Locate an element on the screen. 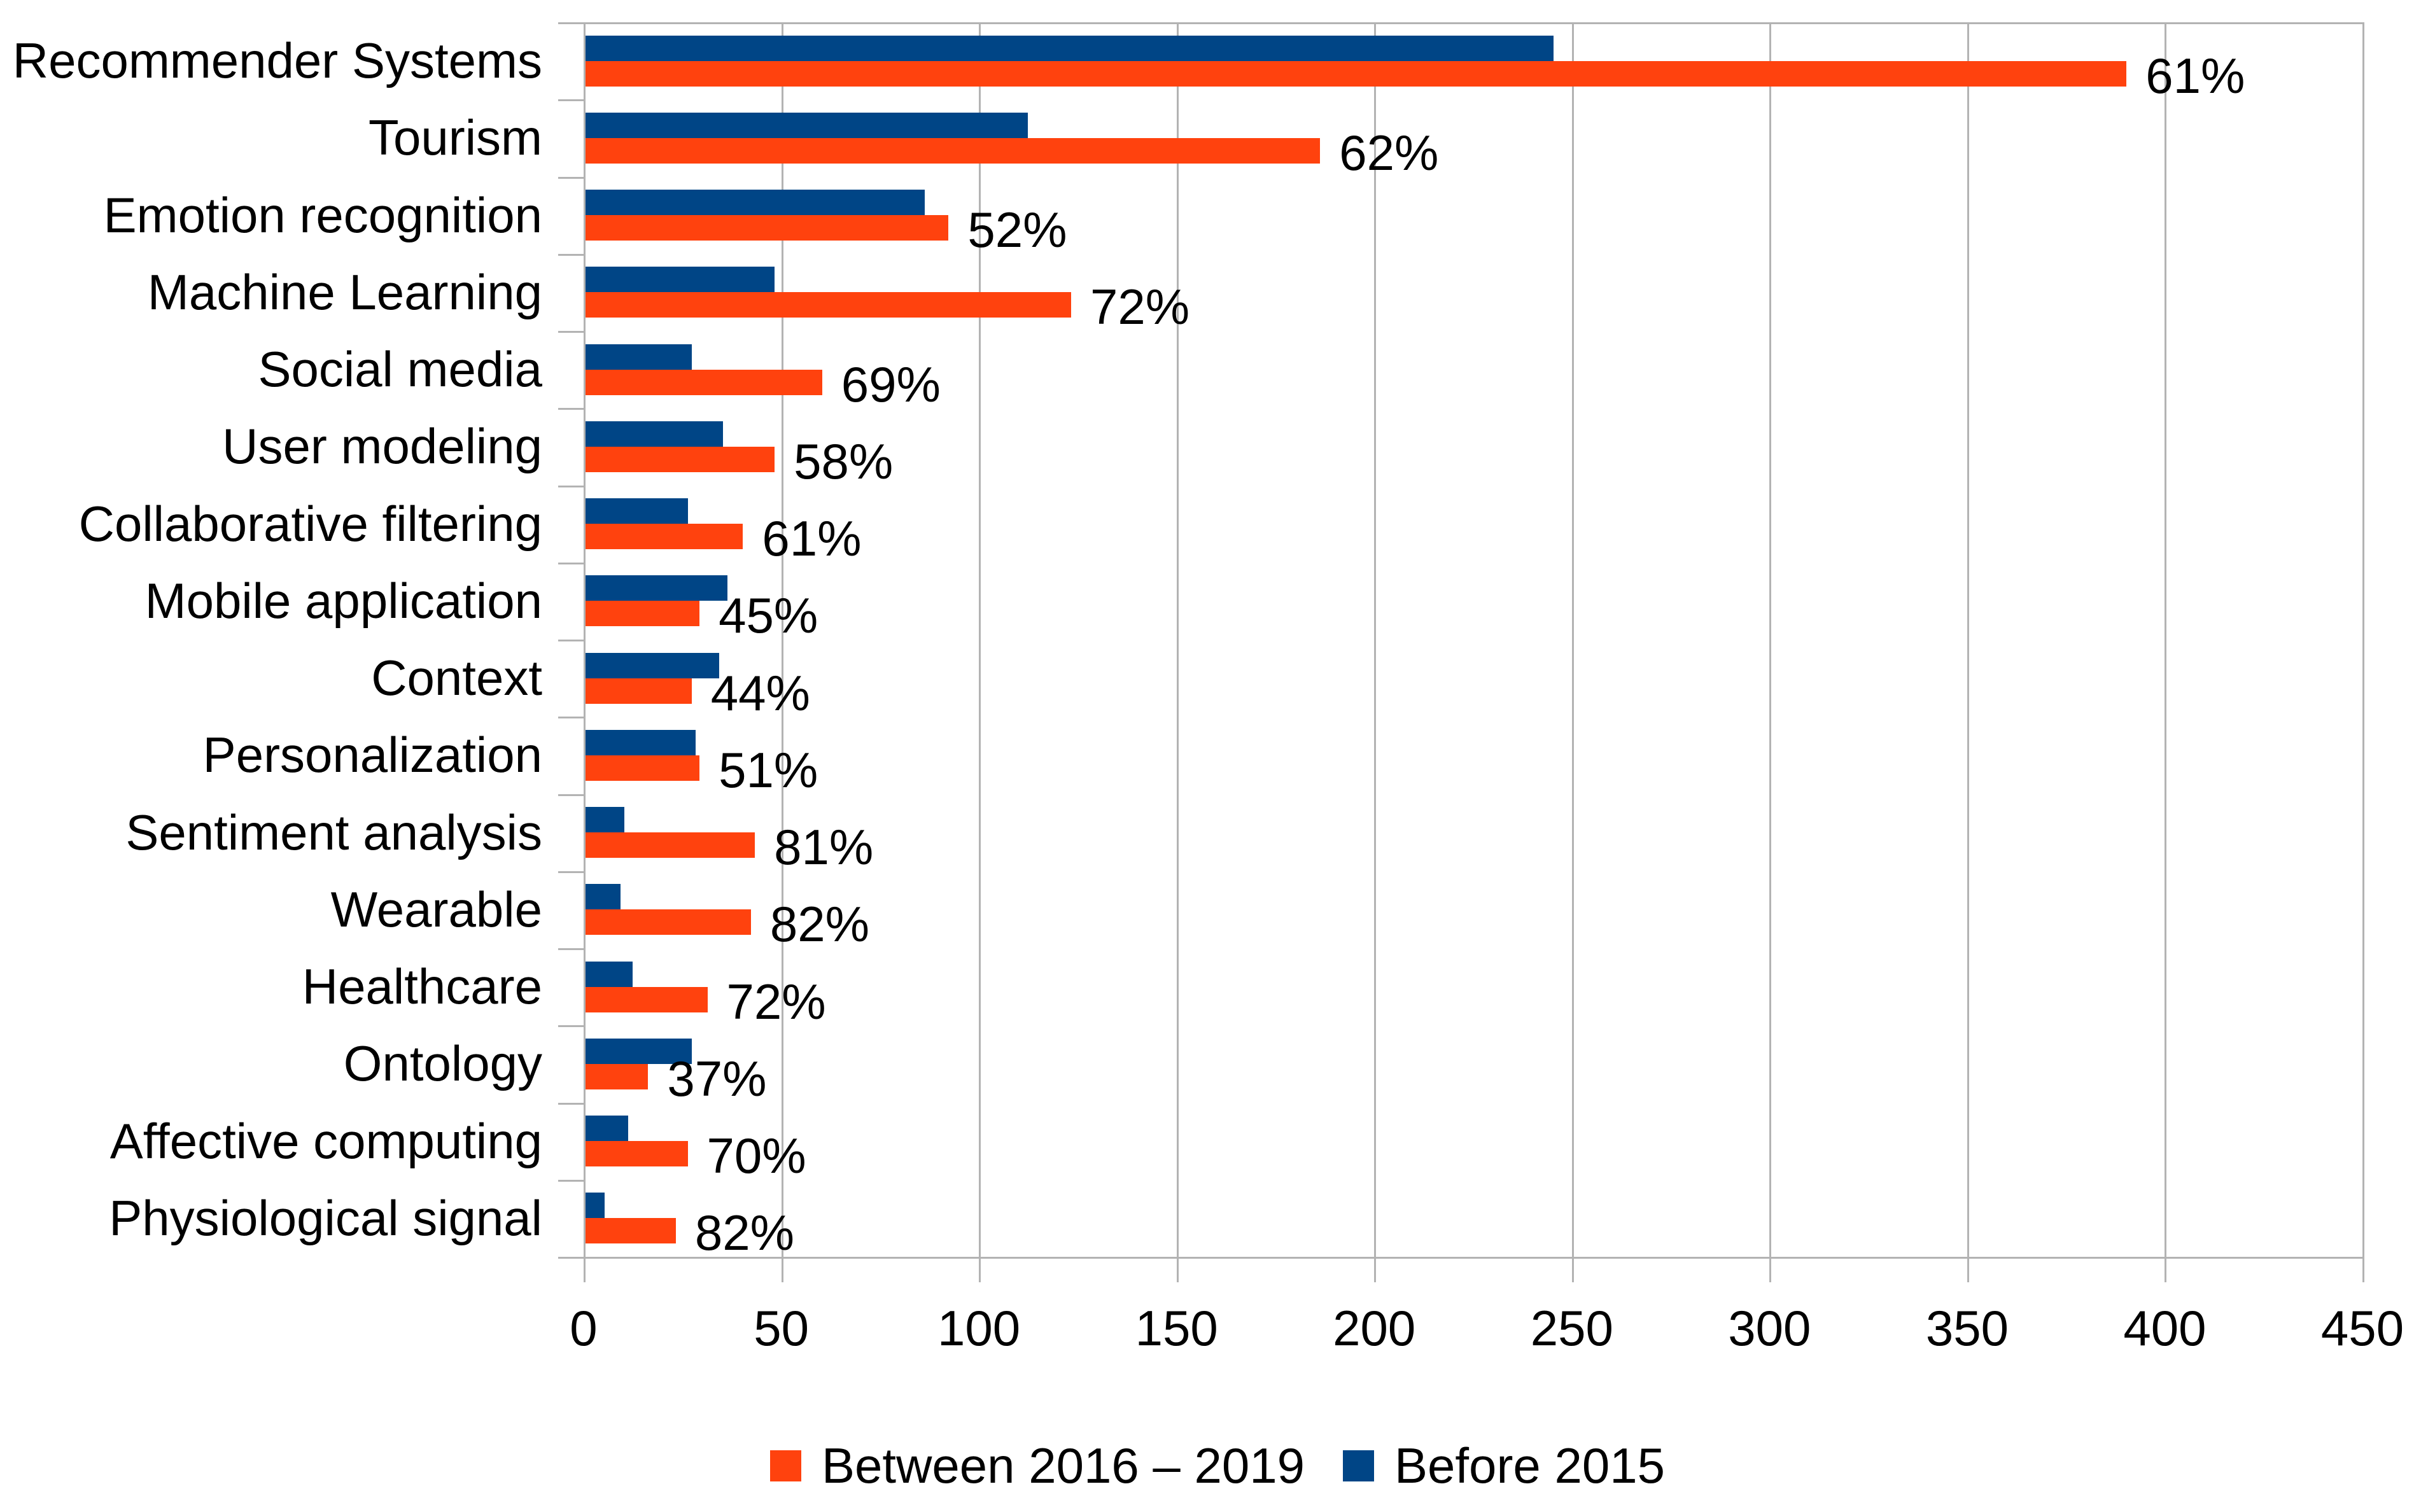  plot-top-border is located at coordinates (1460, 23).